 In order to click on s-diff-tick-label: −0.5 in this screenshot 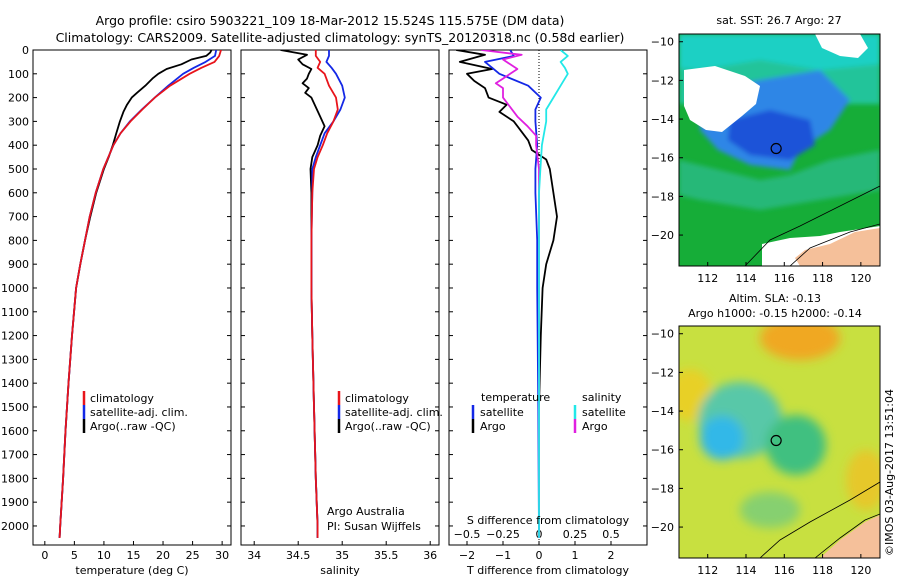, I will do `click(467, 534)`.